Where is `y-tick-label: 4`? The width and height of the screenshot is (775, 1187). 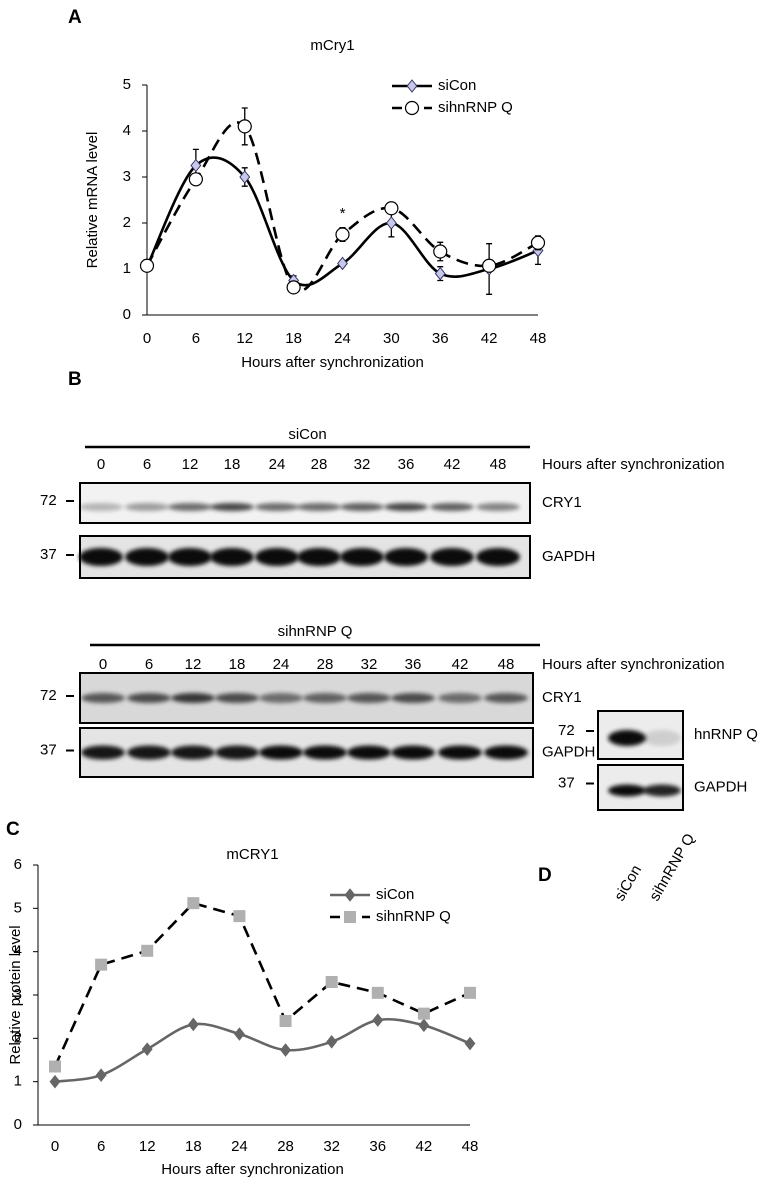
y-tick-label: 4 is located at coordinates (18, 951).